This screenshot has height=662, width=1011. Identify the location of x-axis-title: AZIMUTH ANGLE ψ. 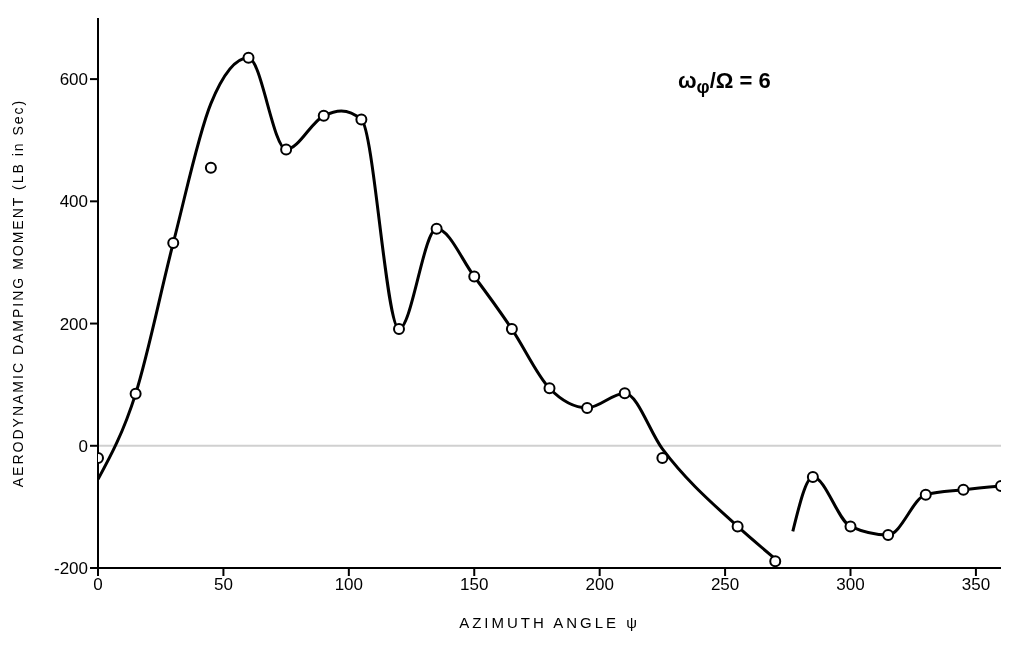
(549, 622).